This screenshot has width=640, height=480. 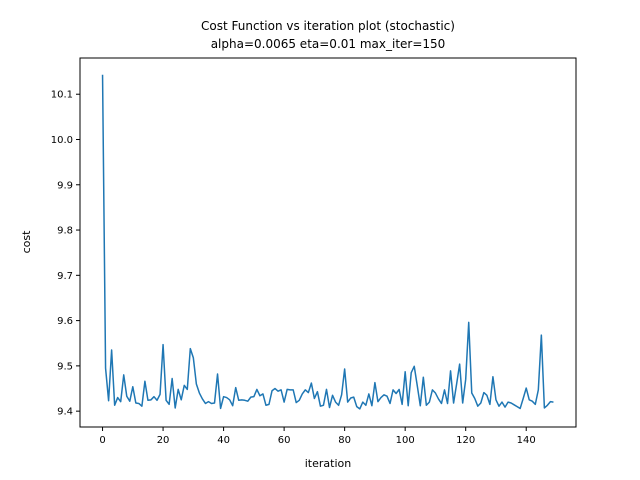 What do you see at coordinates (405, 440) in the screenshot?
I see `x-tick-label: 100` at bounding box center [405, 440].